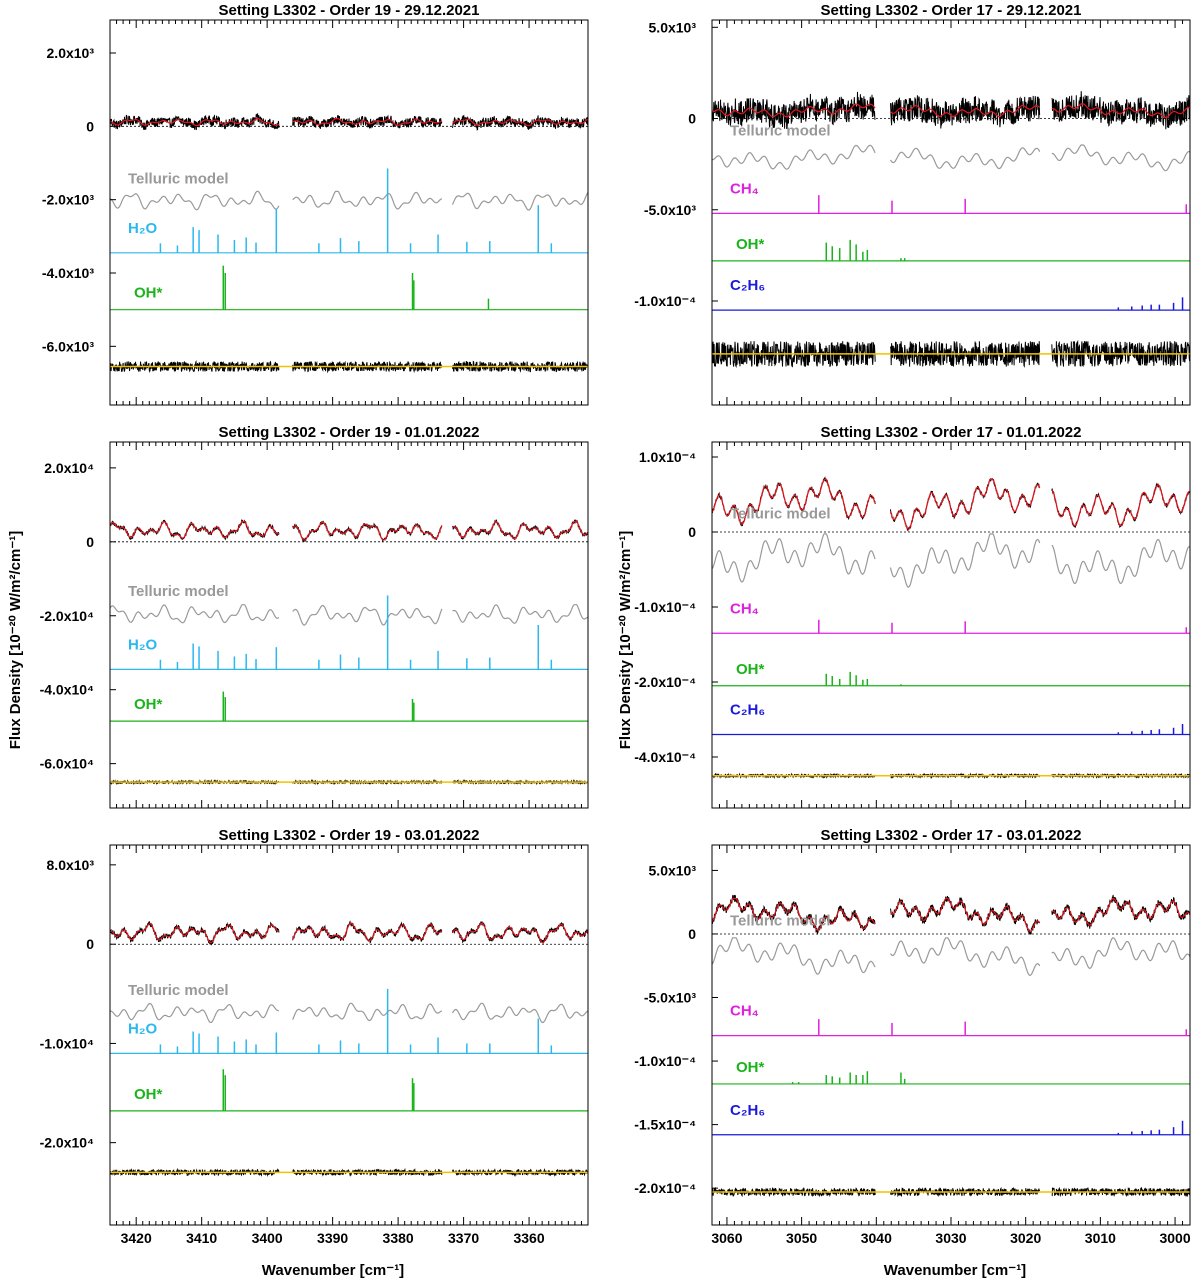 Image resolution: width=1200 pixels, height=1283 pixels. What do you see at coordinates (876, 1238) in the screenshot?
I see `x-tick-label: 3040` at bounding box center [876, 1238].